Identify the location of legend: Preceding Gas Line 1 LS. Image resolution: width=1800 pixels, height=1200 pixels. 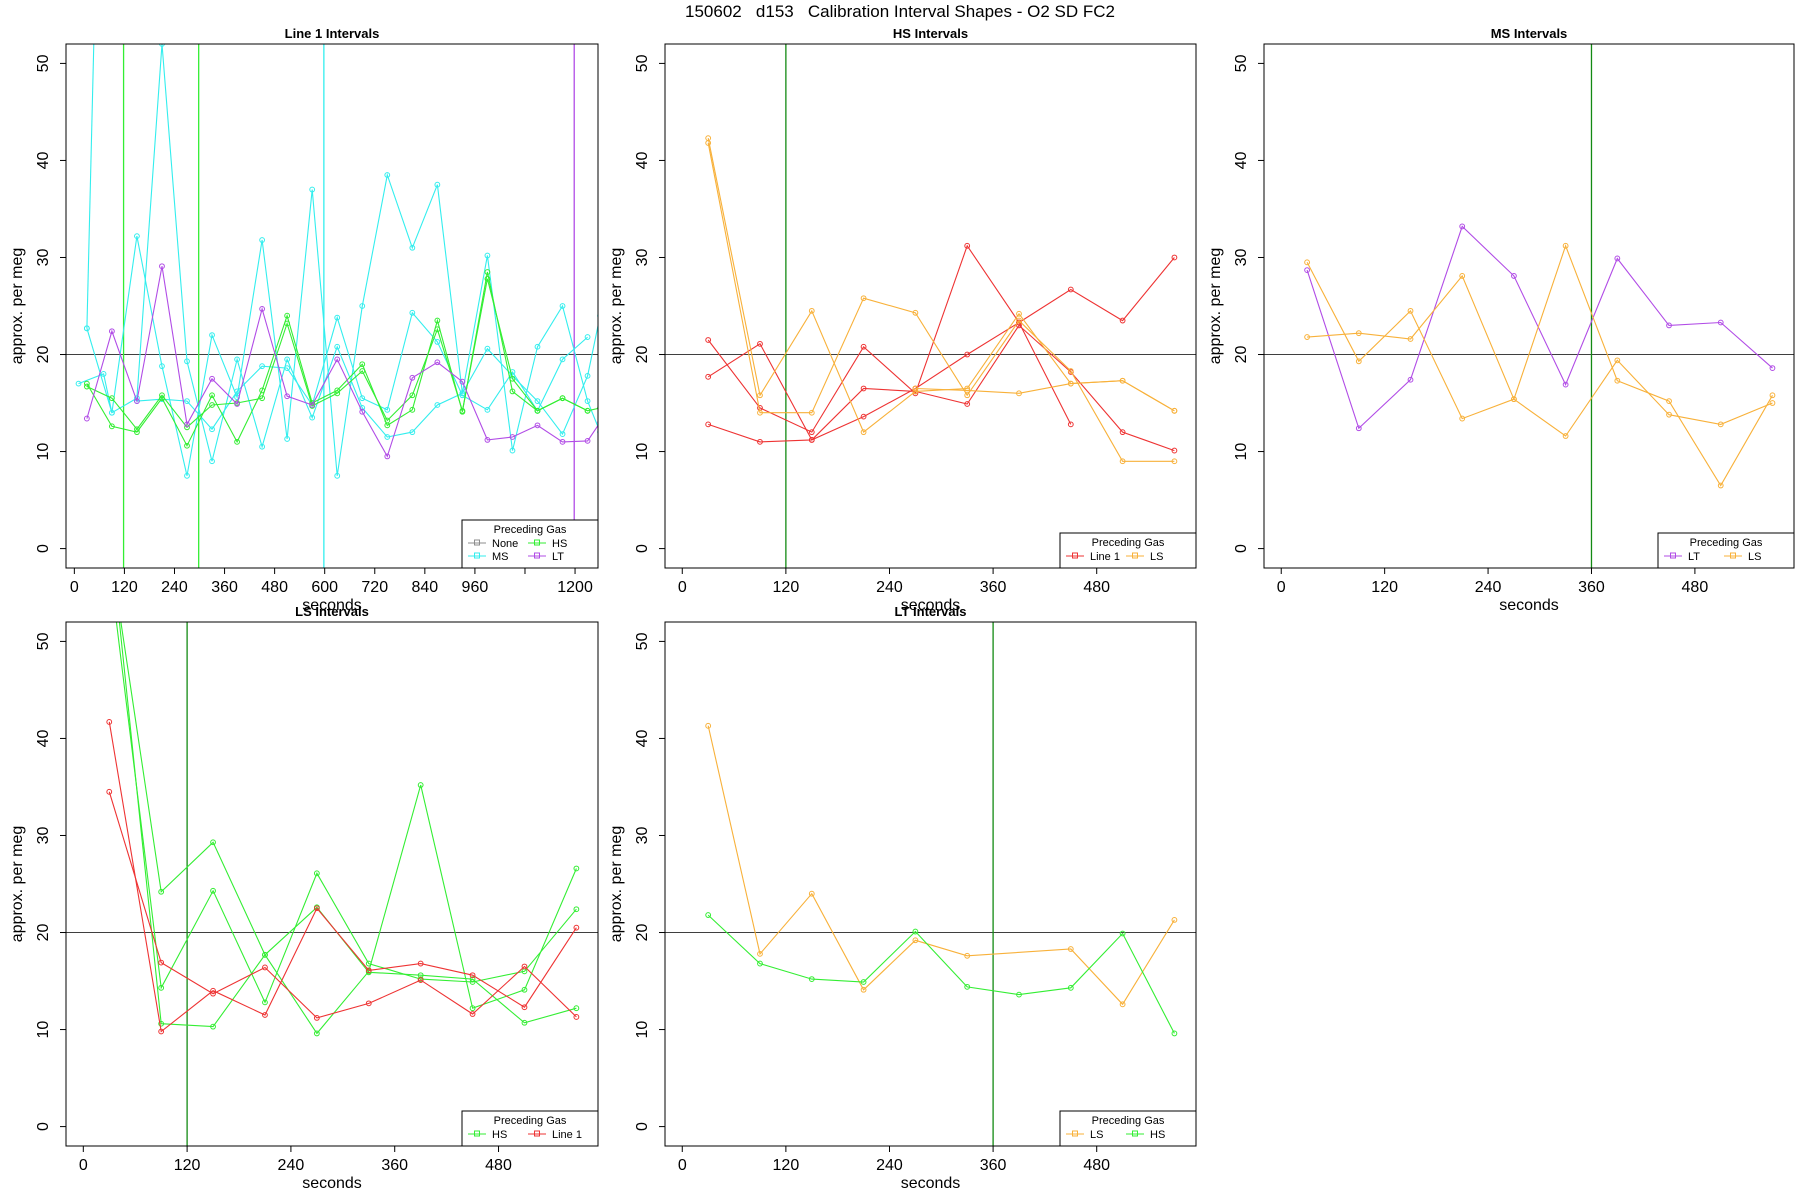
(1128, 550).